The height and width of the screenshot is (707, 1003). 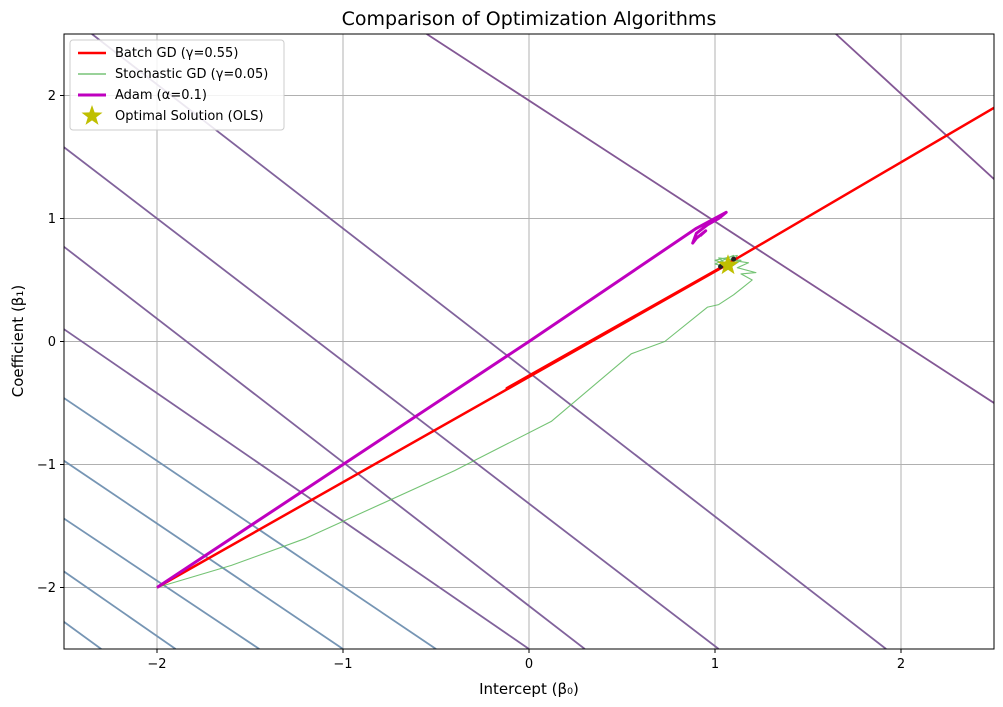 What do you see at coordinates (52, 219) in the screenshot?
I see `y-tick-label: 1` at bounding box center [52, 219].